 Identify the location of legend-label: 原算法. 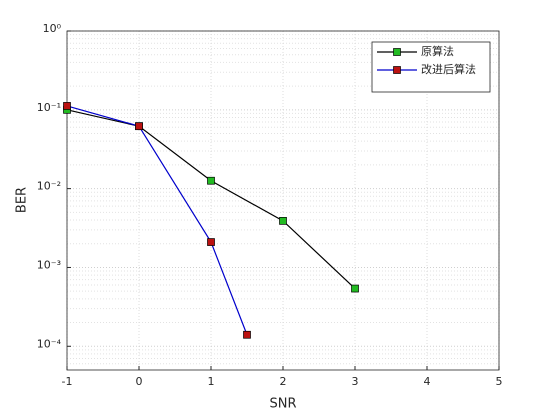
(437, 51).